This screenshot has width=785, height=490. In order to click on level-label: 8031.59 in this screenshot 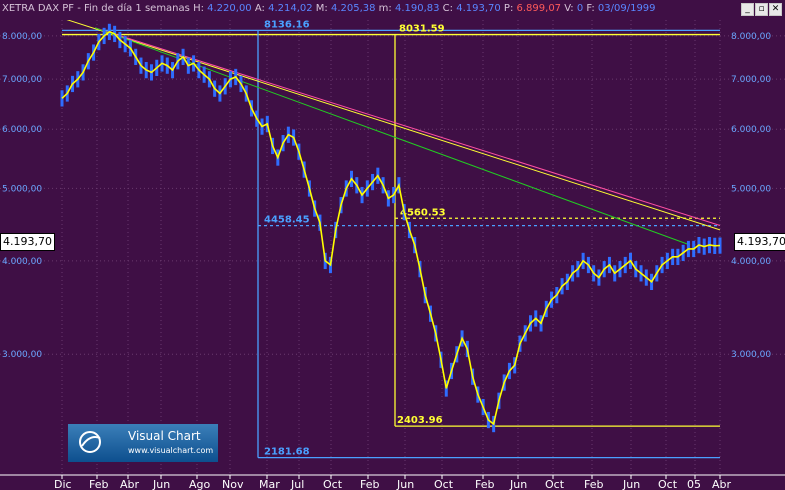, I will do `click(422, 29)`.